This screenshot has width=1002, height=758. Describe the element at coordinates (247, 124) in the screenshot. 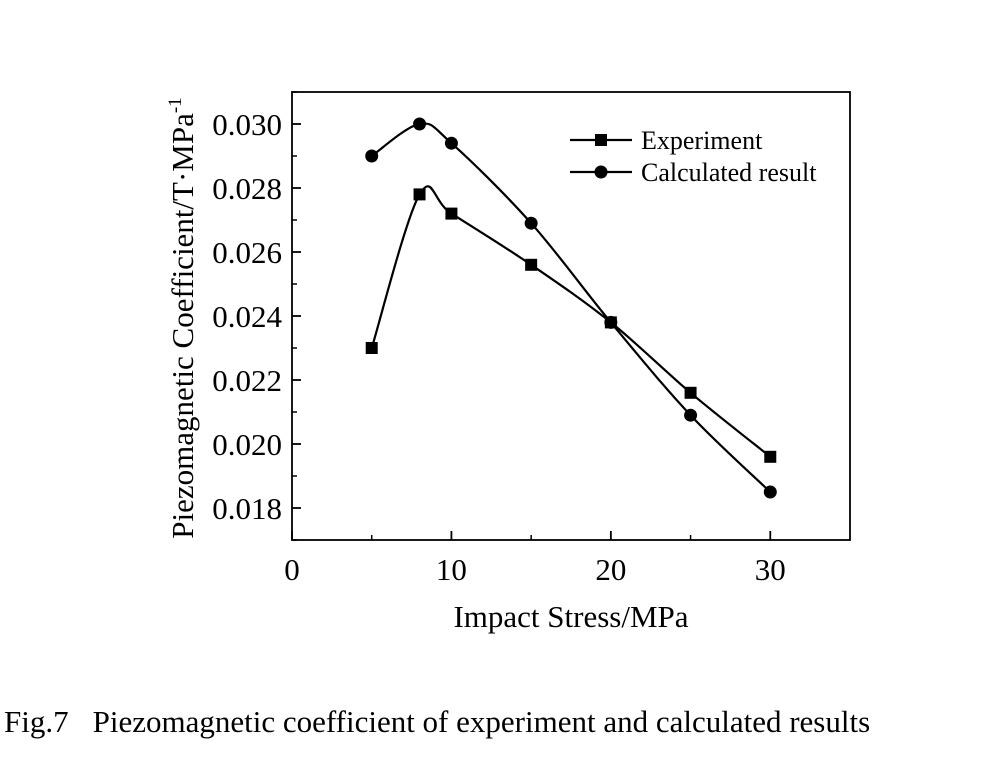

I see `y-tick-label: 0.030` at that location.